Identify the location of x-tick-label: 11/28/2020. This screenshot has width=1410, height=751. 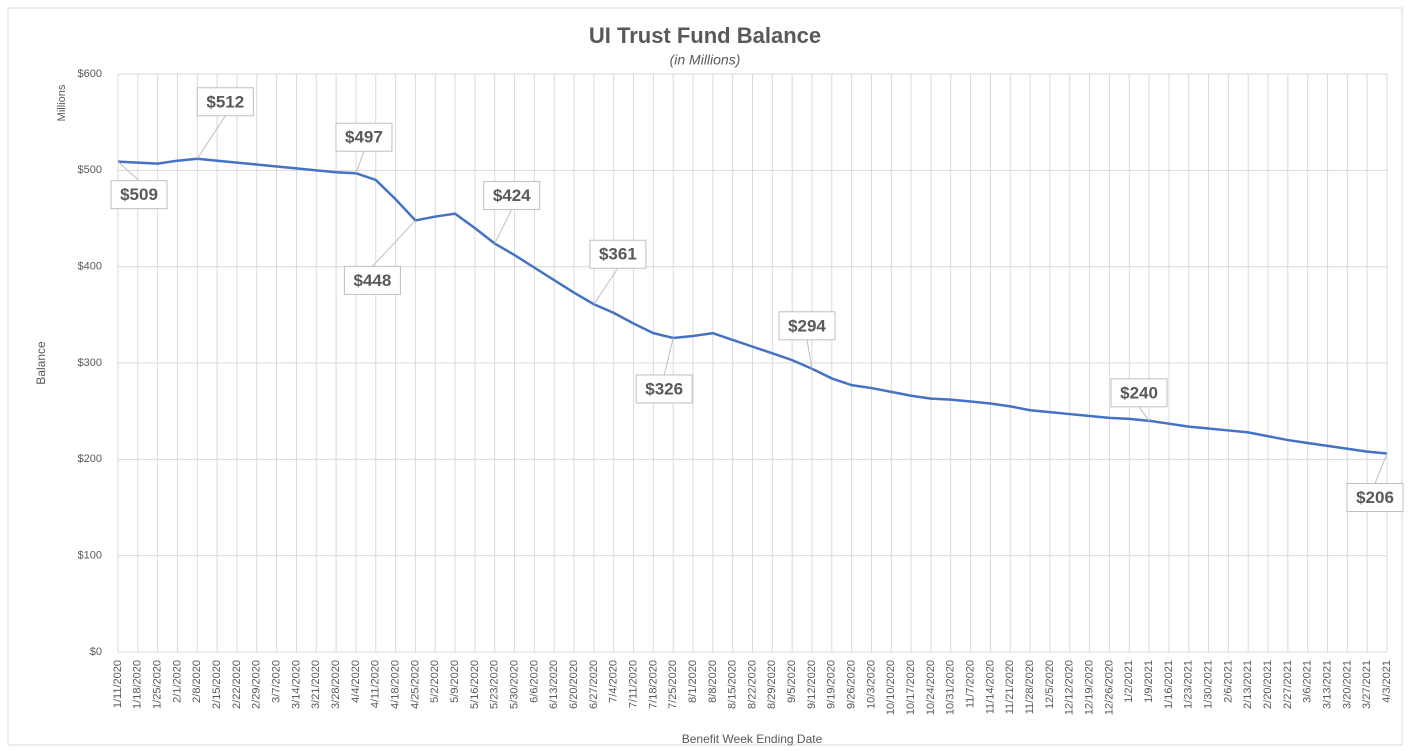
(1030, 687).